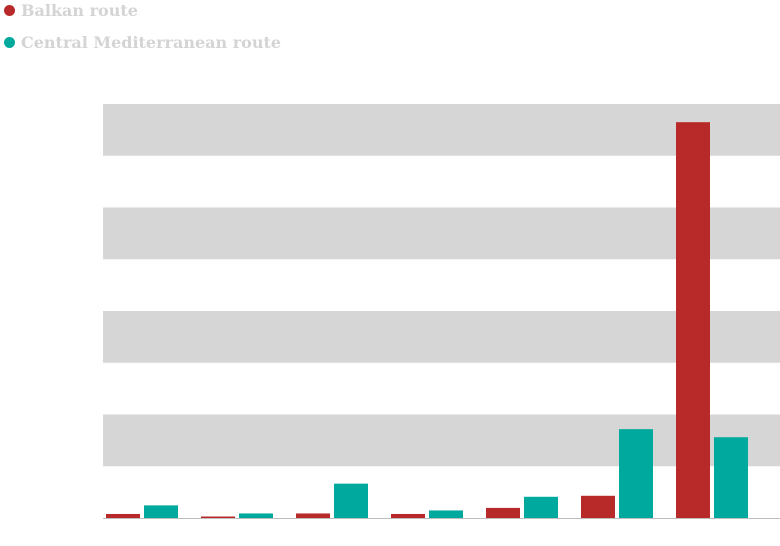 Image resolution: width=780 pixels, height=546 pixels. I want to click on legend-item-central-mediterranean-route: Central Mediterranean route, so click(142, 42).